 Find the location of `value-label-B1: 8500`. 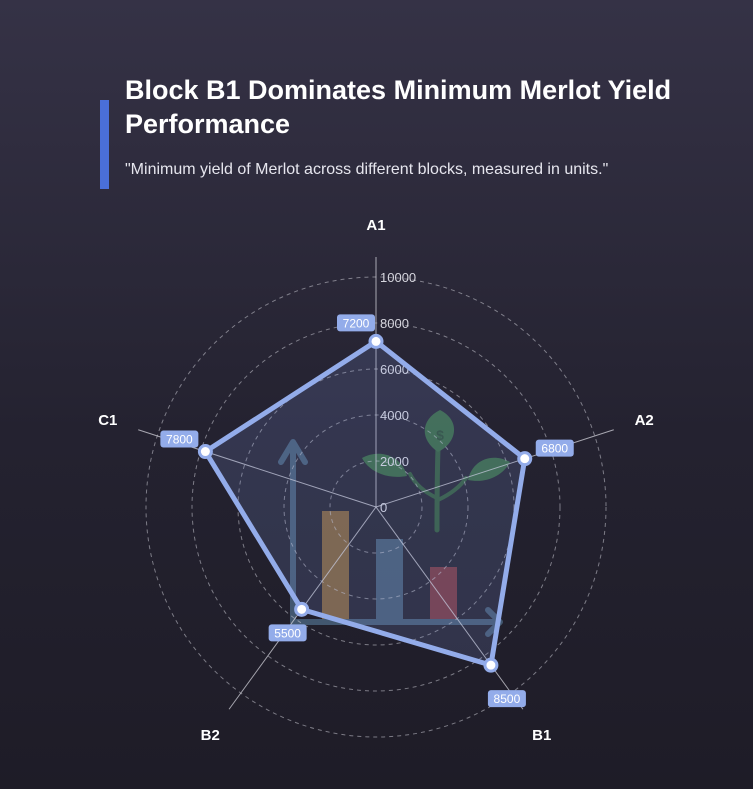

value-label-B1: 8500 is located at coordinates (507, 699).